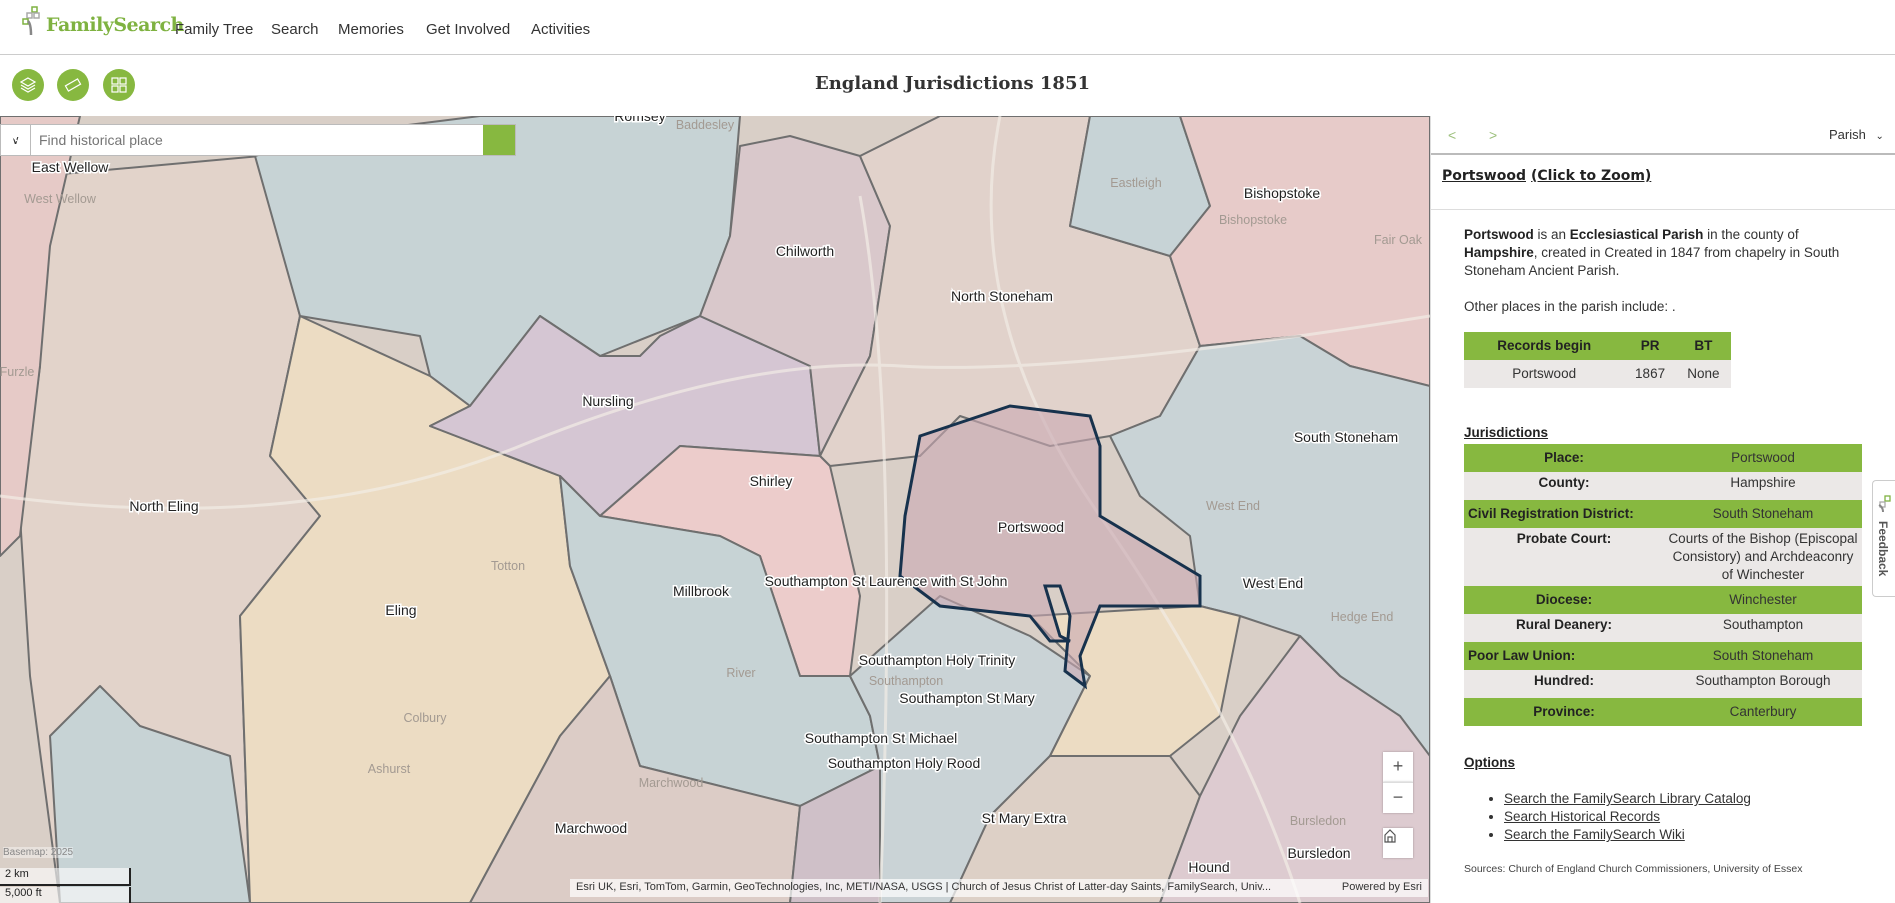  What do you see at coordinates (1002, 296) in the screenshot?
I see `parish-label: North Stoneham` at bounding box center [1002, 296].